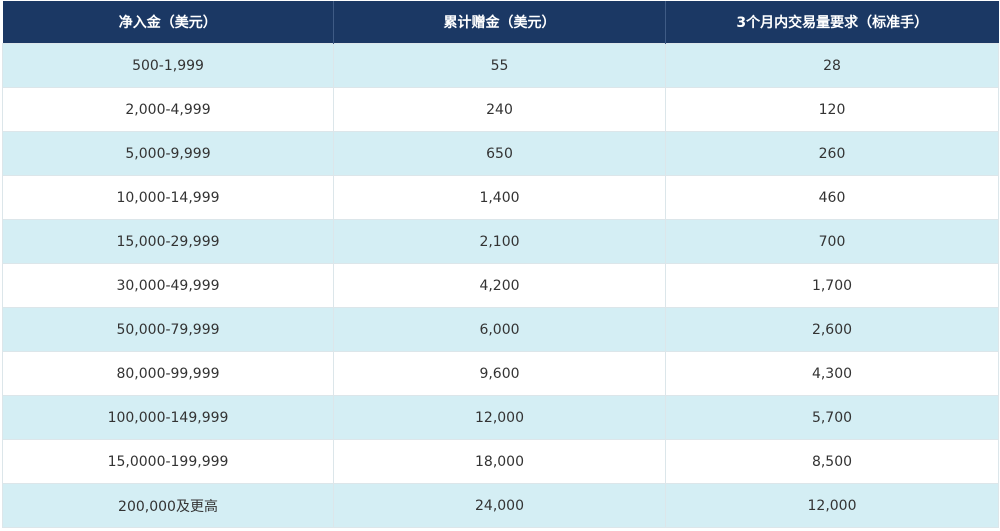 Image resolution: width=1000 pixels, height=531 pixels. I want to click on cell-volume-requirement: 700, so click(832, 241).